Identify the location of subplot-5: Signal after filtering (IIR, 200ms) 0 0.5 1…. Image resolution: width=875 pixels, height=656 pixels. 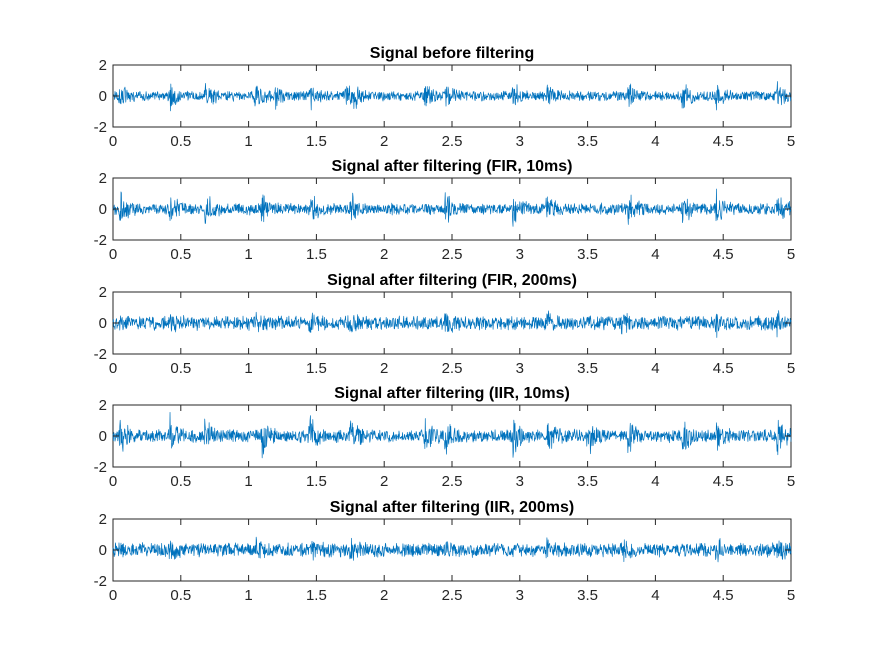
(445, 551).